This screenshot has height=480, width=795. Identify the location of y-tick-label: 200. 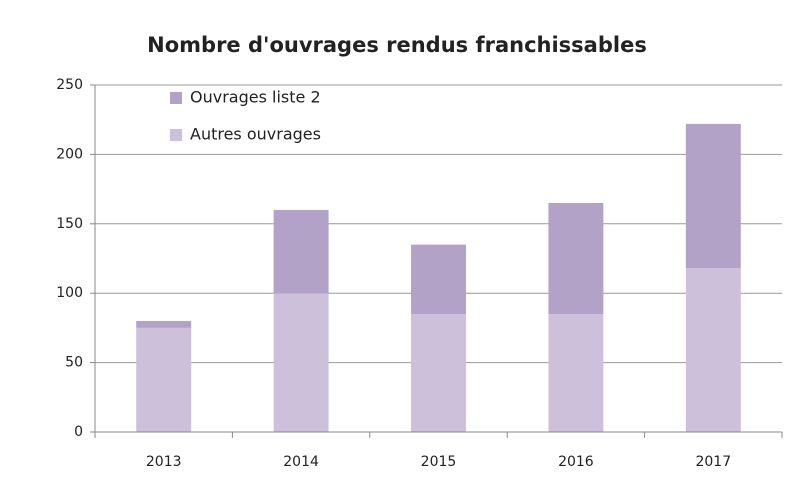
(69, 154).